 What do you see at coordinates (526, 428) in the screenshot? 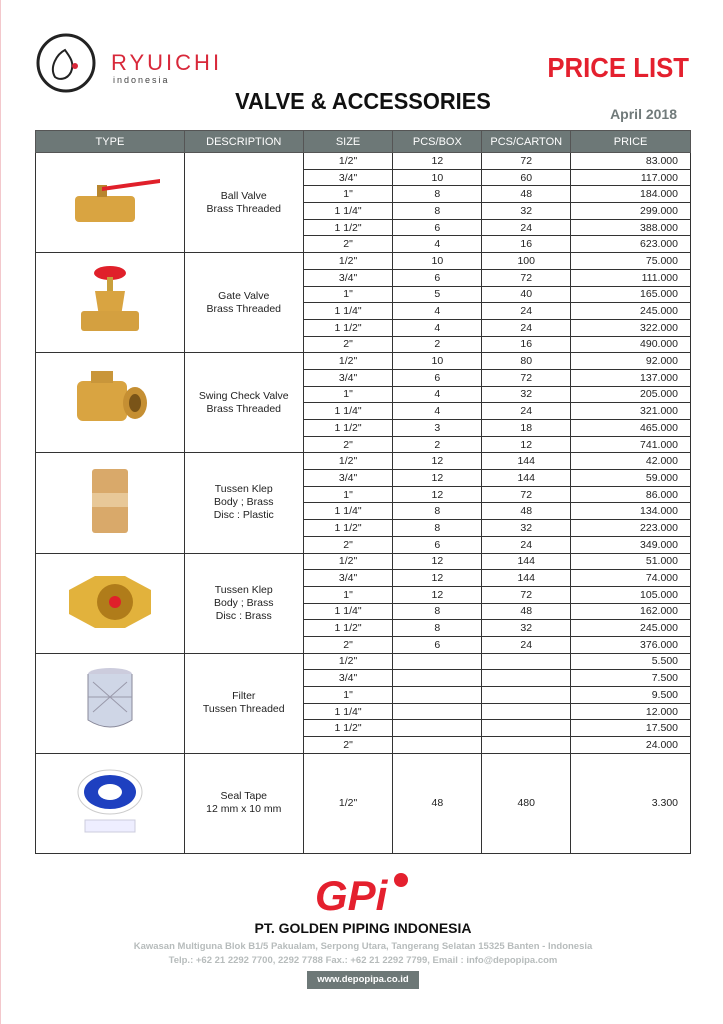
I see `pcs-carton-cell: 18` at bounding box center [526, 428].